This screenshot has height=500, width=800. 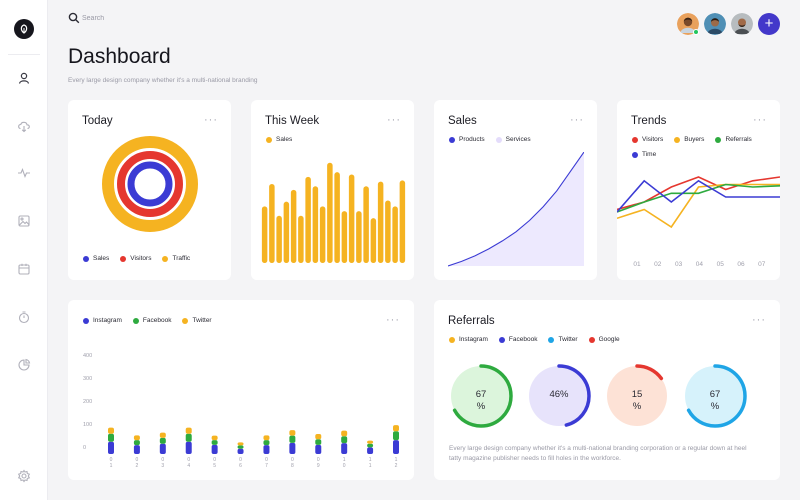 What do you see at coordinates (637, 396) in the screenshot?
I see `gauge-twitter-arc` at bounding box center [637, 396].